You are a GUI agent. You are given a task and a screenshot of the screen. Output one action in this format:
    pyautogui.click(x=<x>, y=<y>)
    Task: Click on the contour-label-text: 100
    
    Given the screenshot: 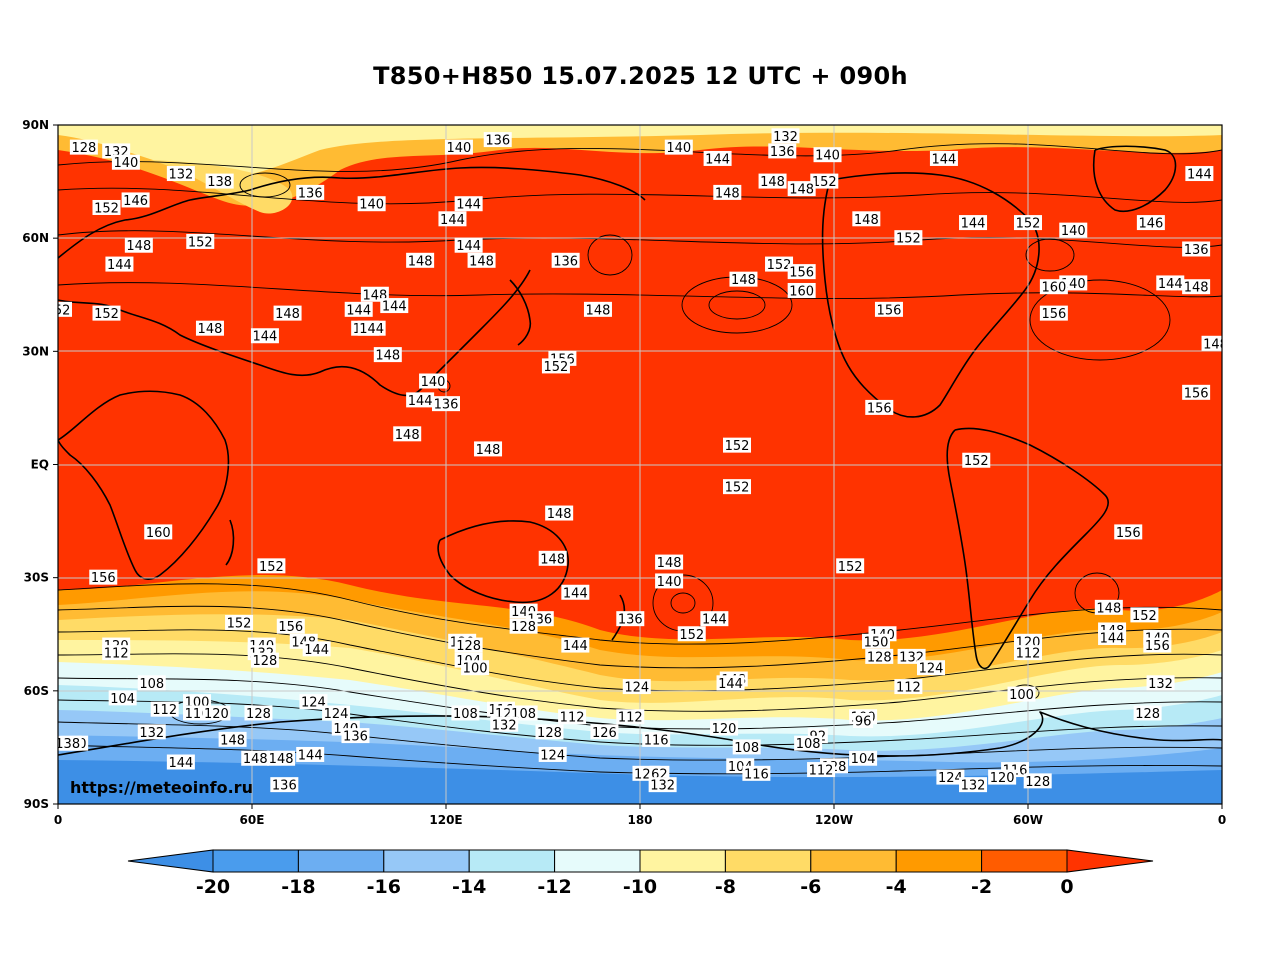 What is the action you would take?
    pyautogui.click(x=1021, y=695)
    